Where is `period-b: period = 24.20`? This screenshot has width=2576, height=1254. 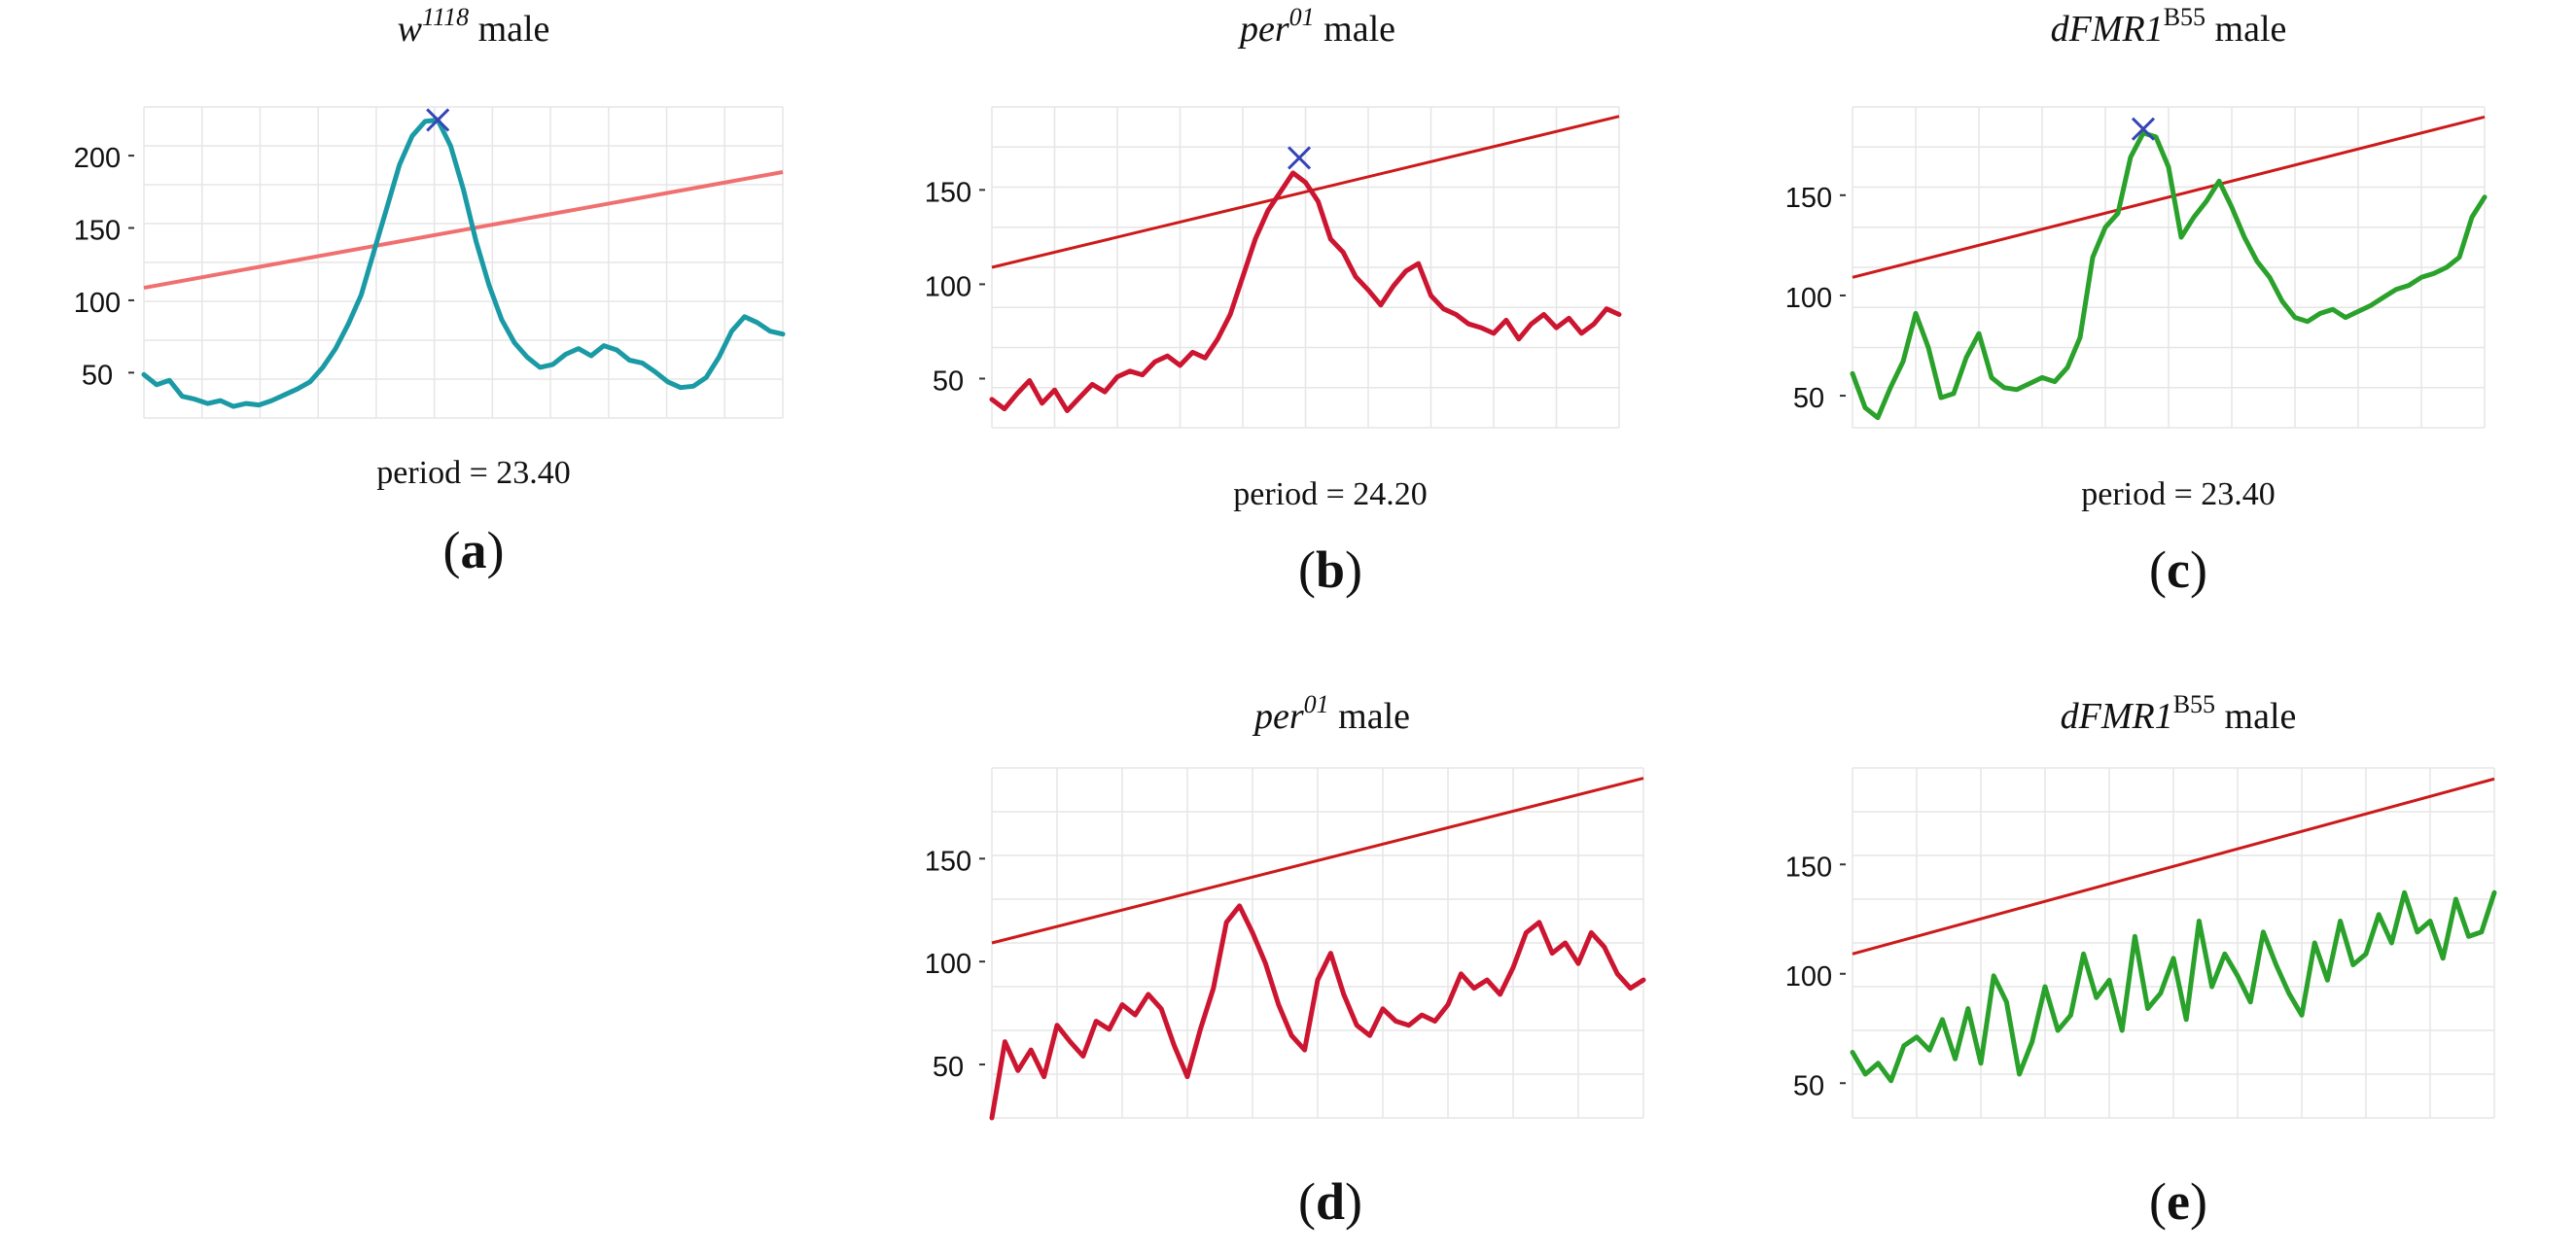 period-b: period = 24.20 is located at coordinates (1330, 494).